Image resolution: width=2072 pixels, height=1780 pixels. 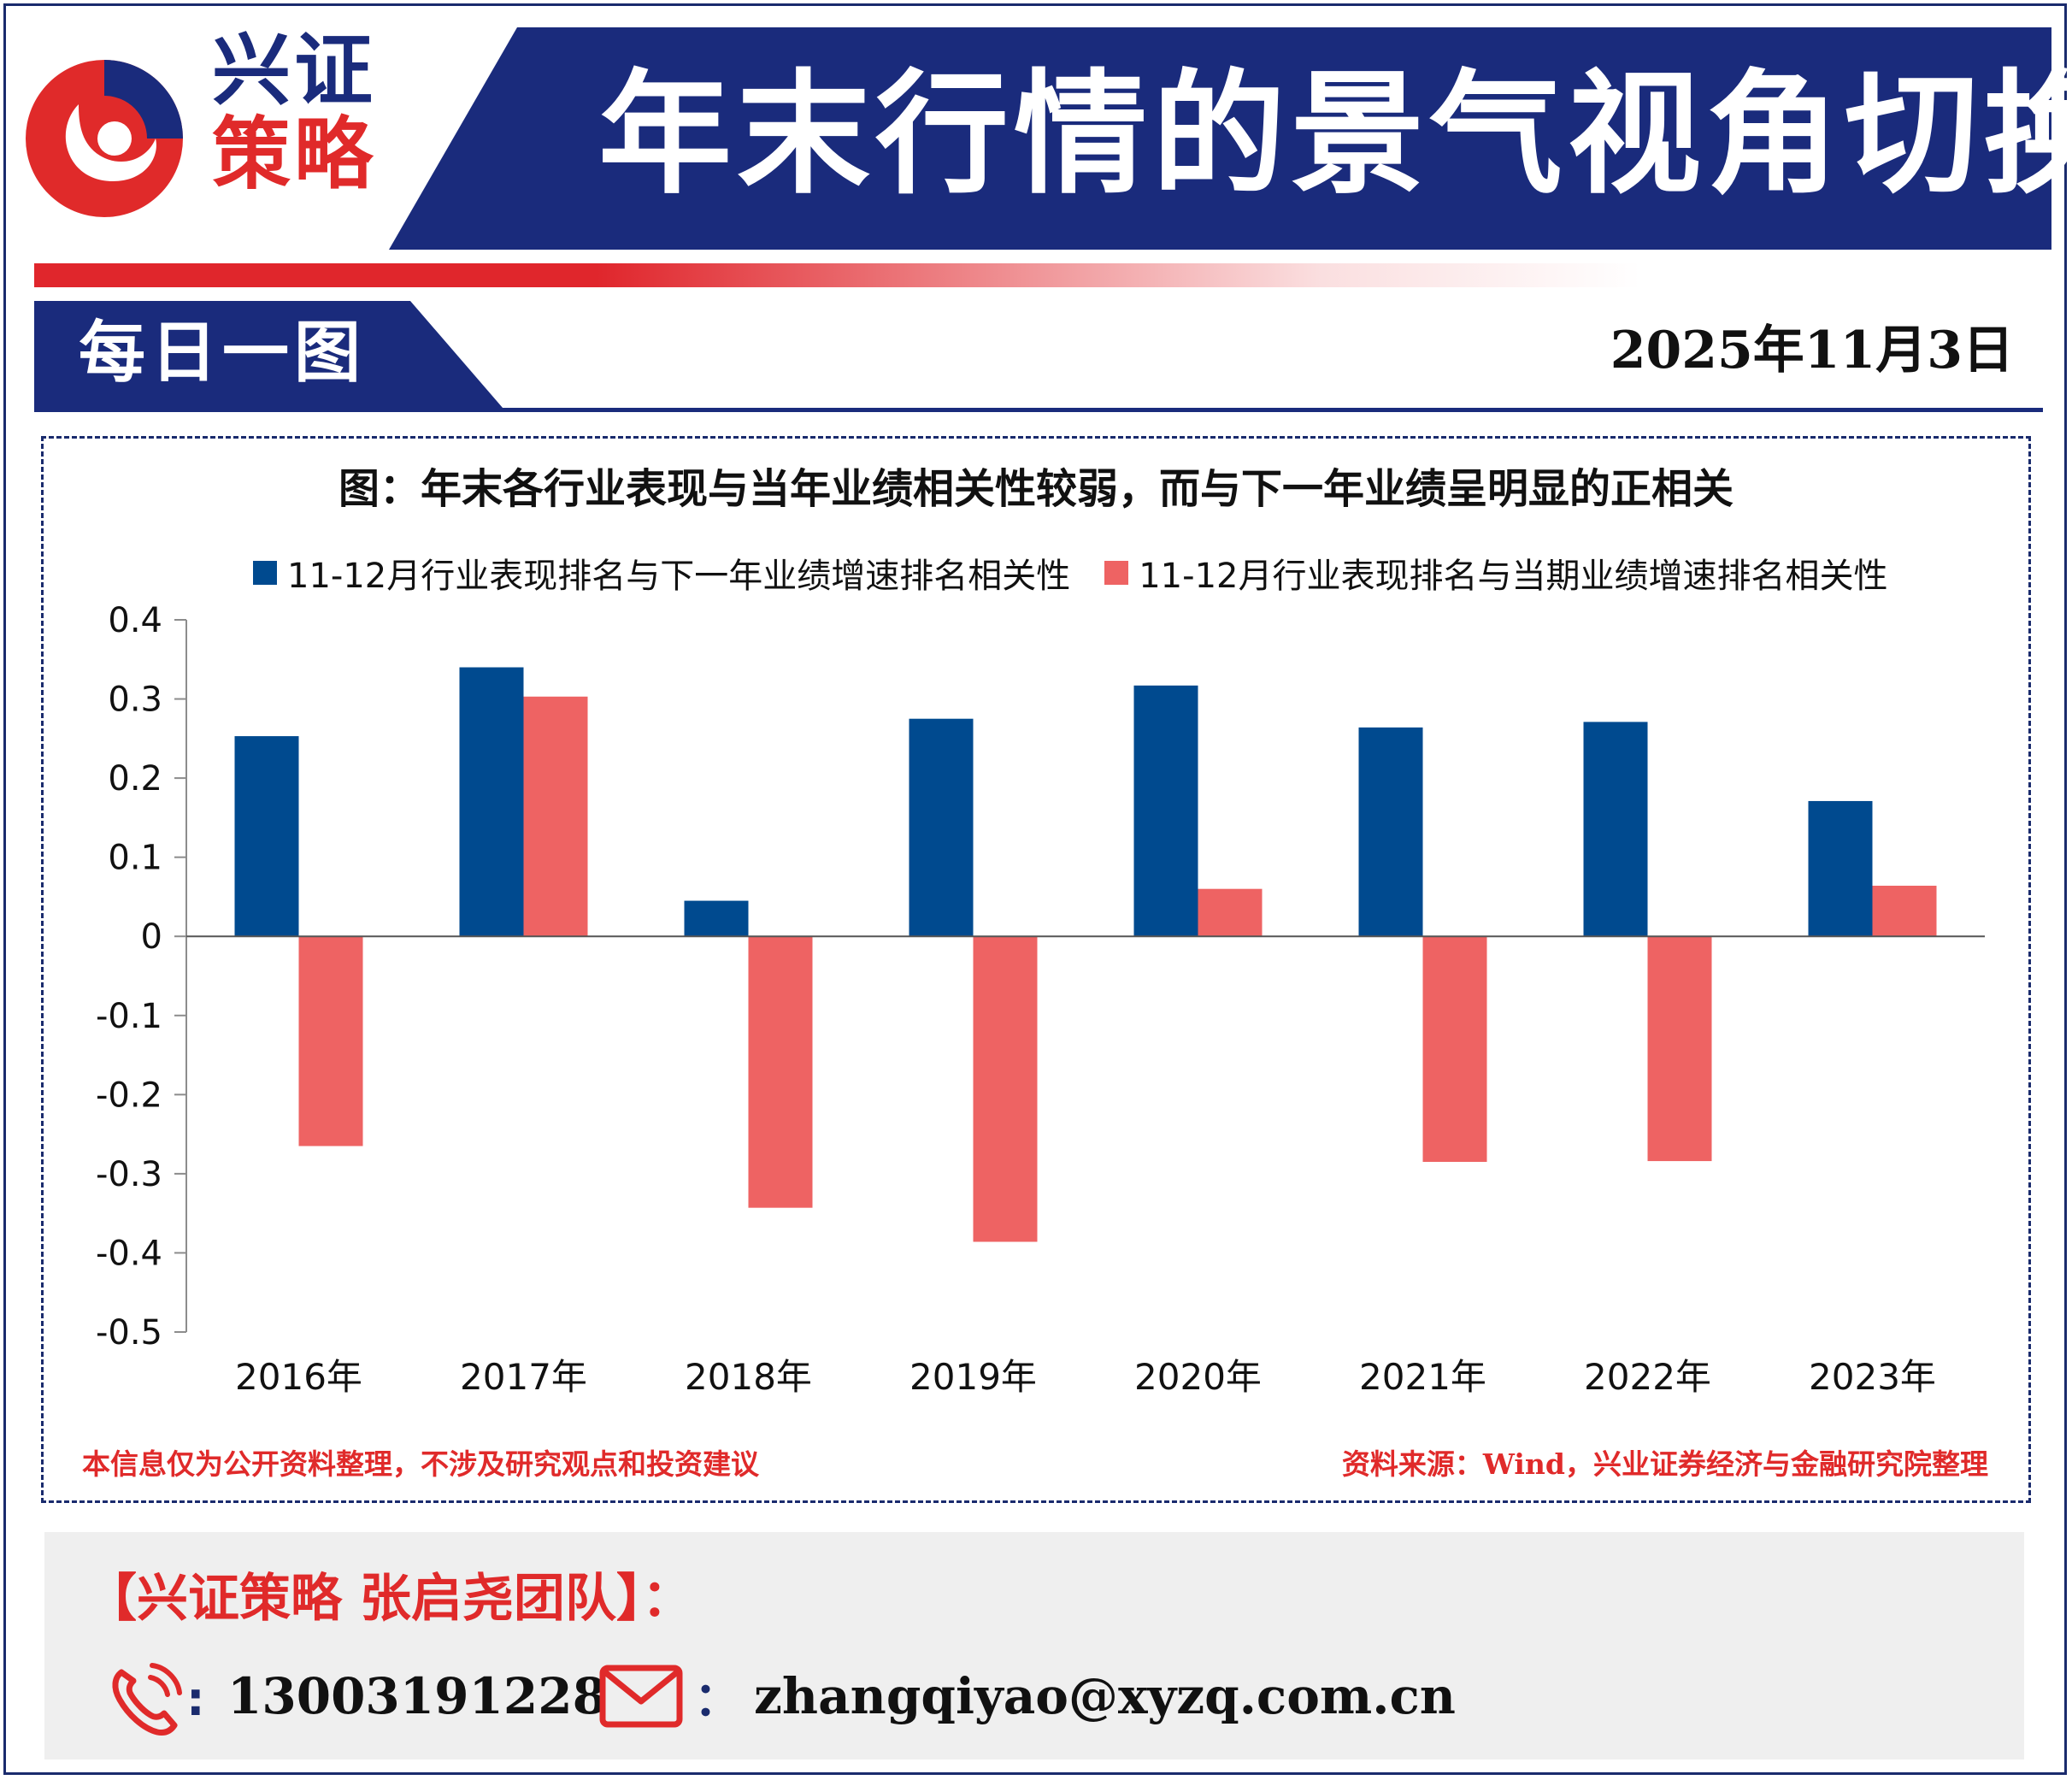 What do you see at coordinates (389, 1599) in the screenshot?
I see `team-label: 【兴证策略 张启尧团队】：` at bounding box center [389, 1599].